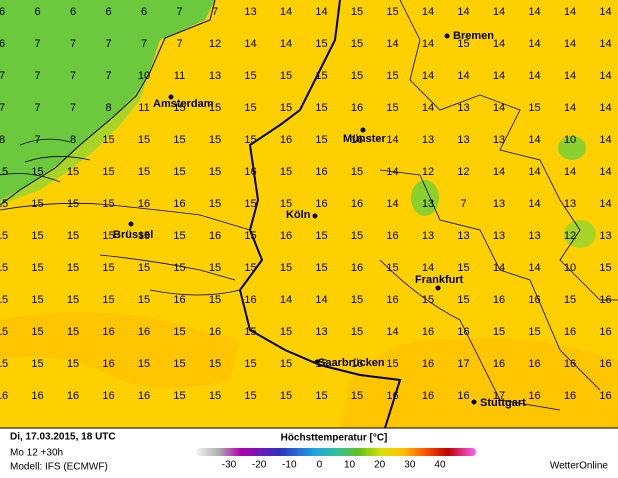 This screenshot has height=478, width=618. Describe the element at coordinates (580, 234) in the screenshot. I see `cool-spot` at that location.